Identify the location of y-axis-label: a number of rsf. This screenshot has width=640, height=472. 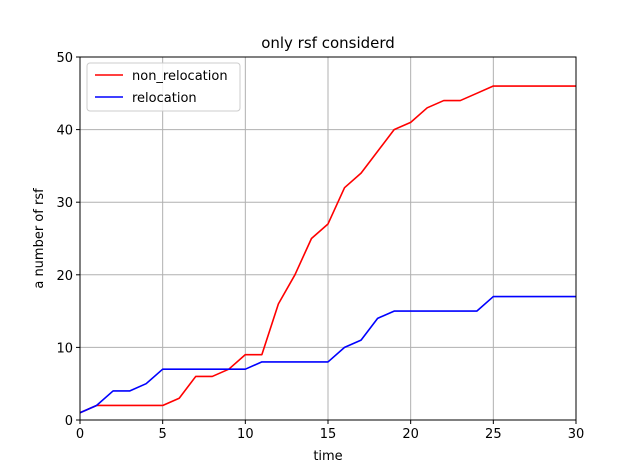
(39, 238).